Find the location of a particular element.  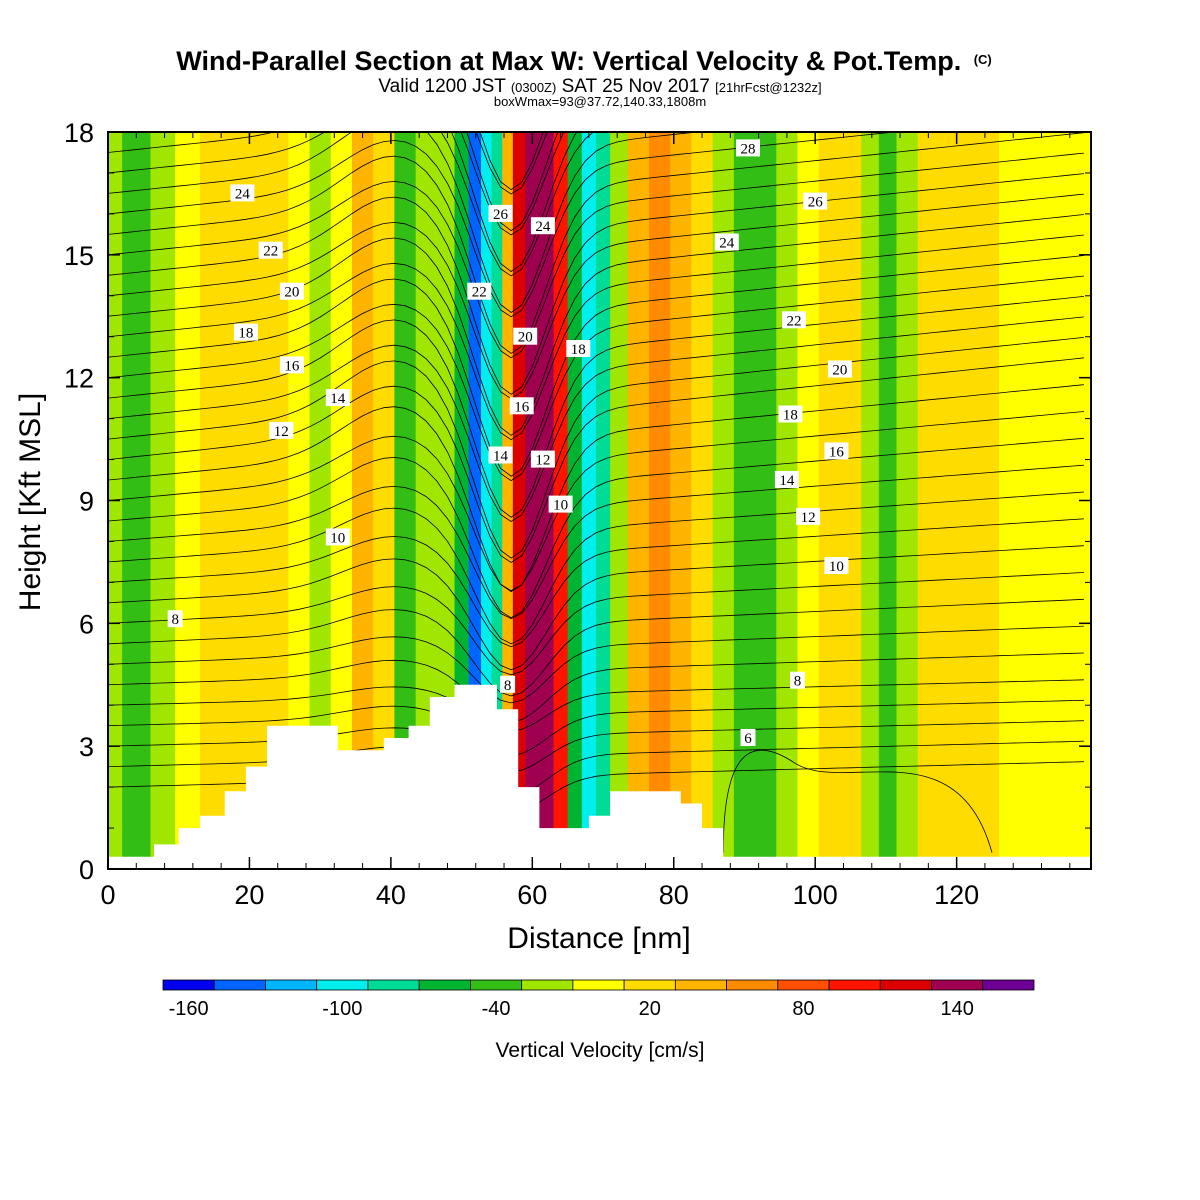

theta-label: 26 is located at coordinates (500, 213).